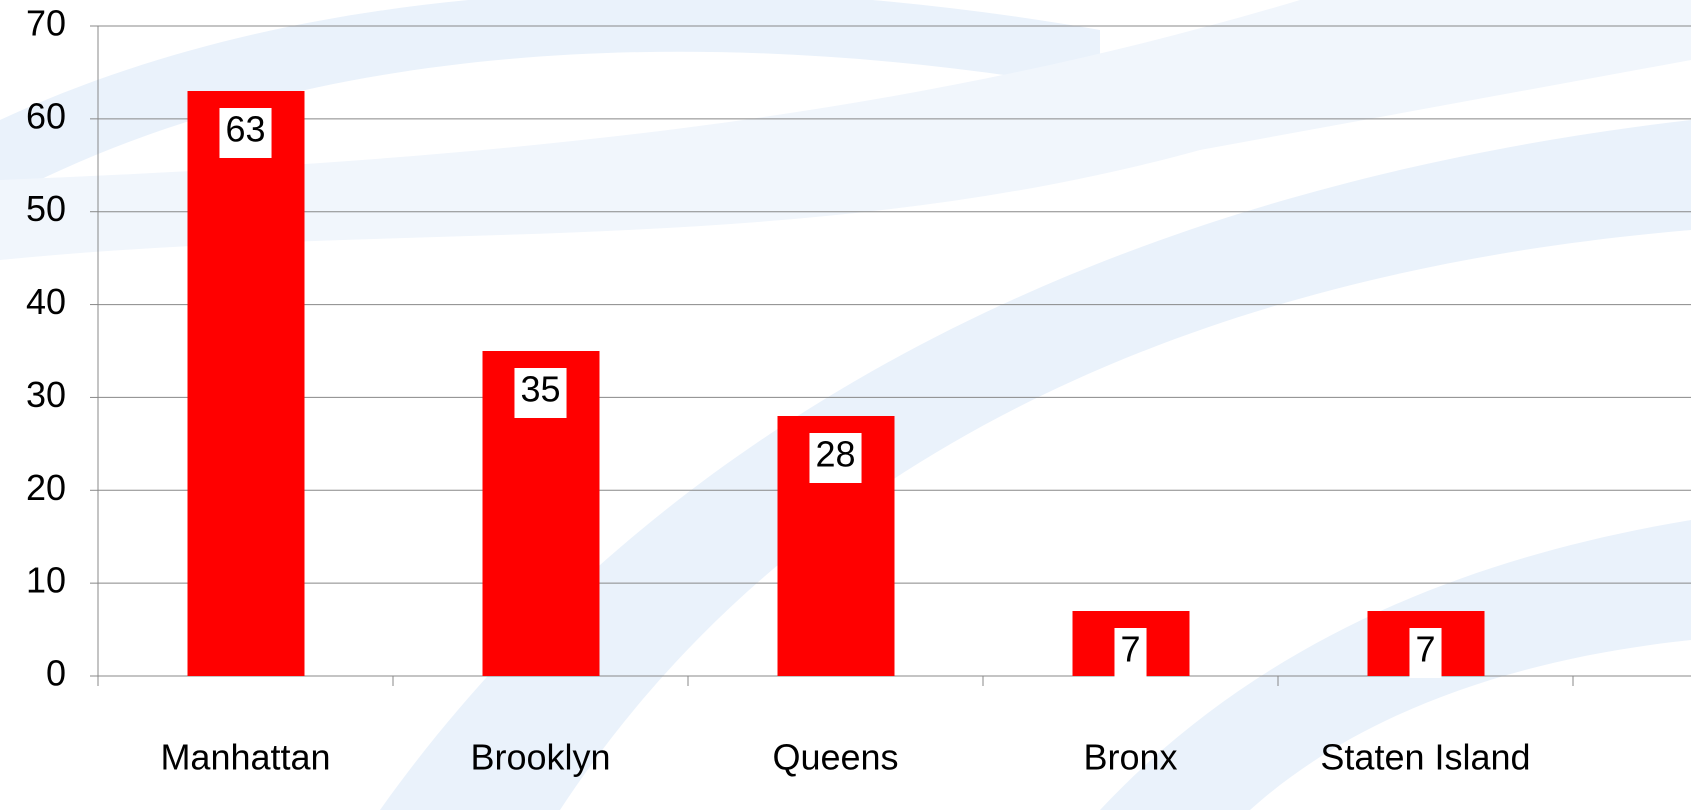 This screenshot has height=810, width=1691. What do you see at coordinates (835, 757) in the screenshot?
I see `x-tick-label: Queens` at bounding box center [835, 757].